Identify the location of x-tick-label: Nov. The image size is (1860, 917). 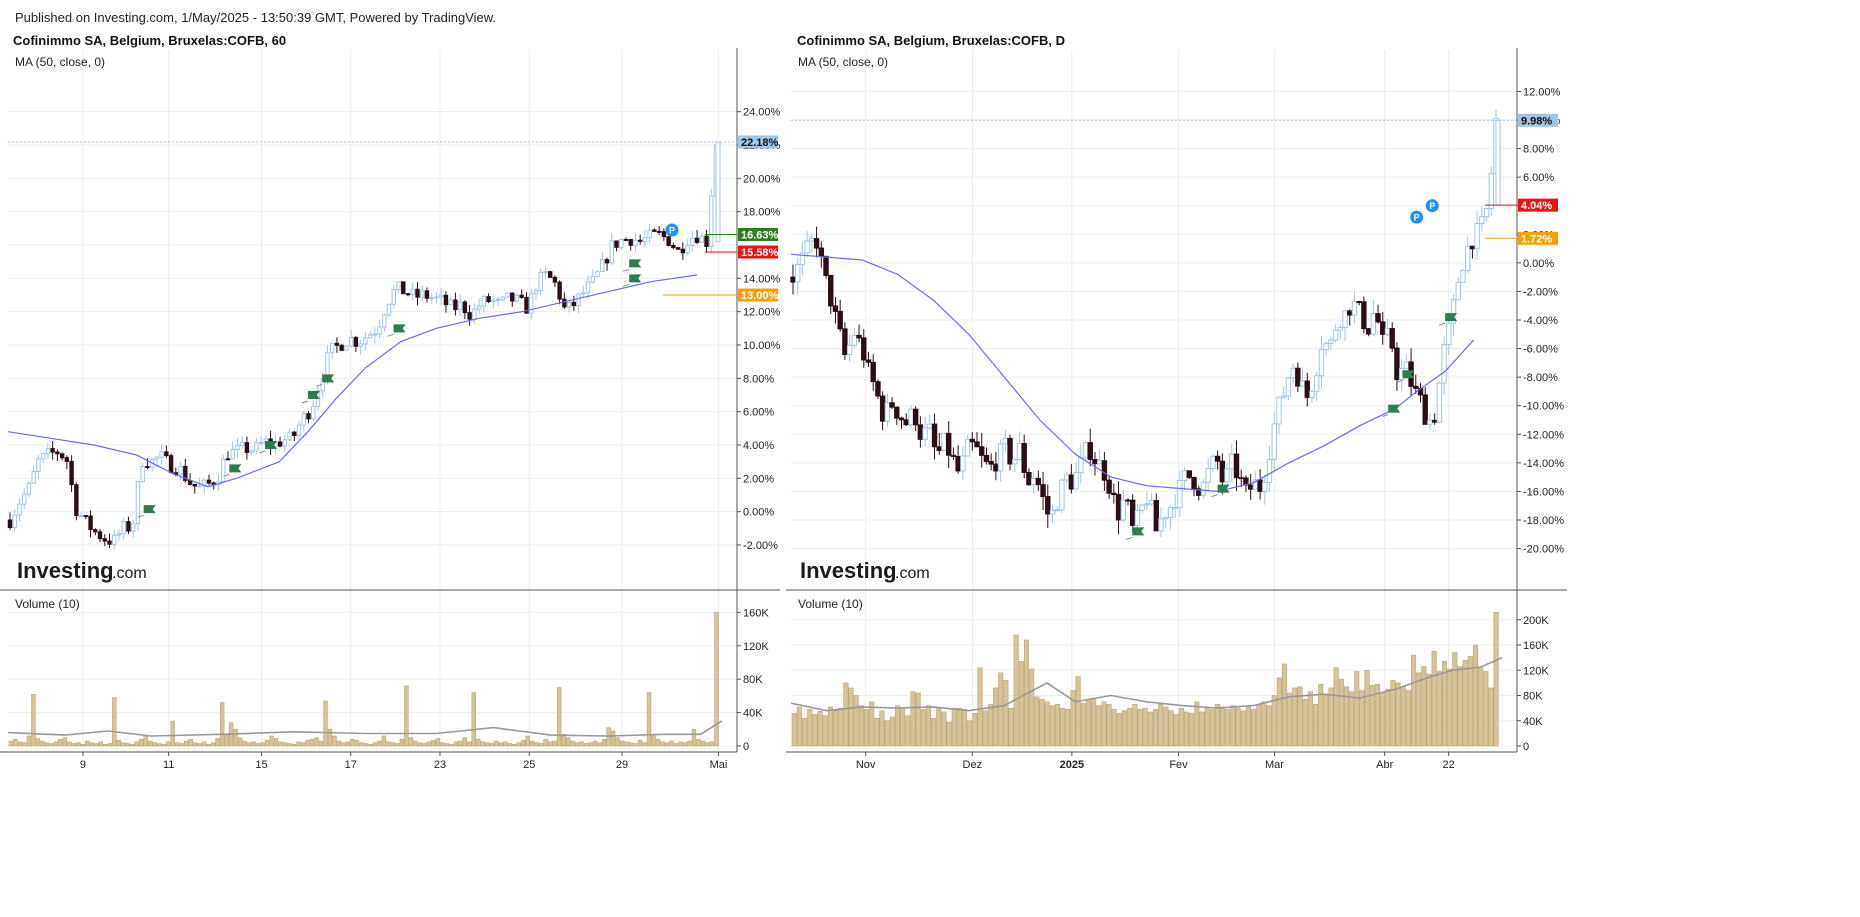
(866, 765).